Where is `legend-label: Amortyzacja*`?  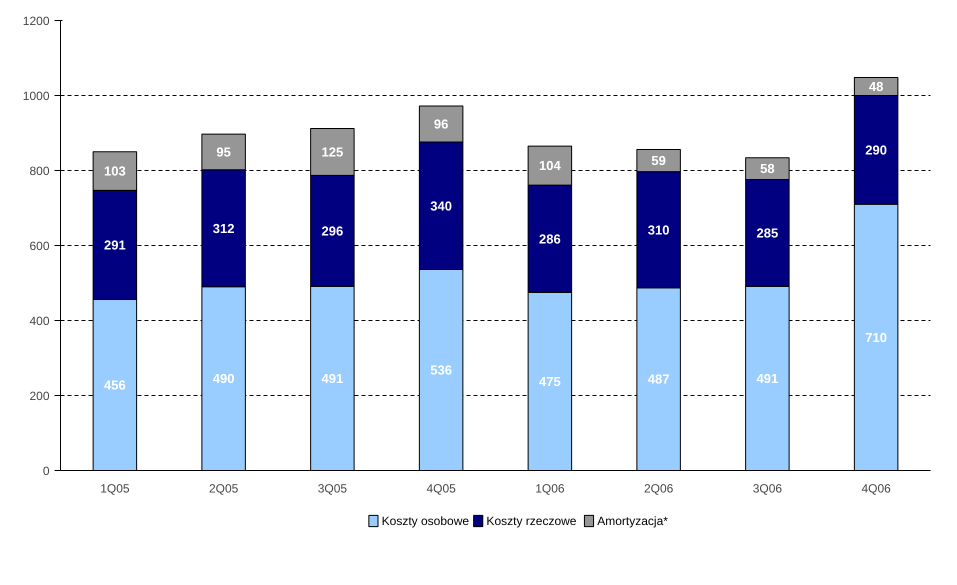 legend-label: Amortyzacja* is located at coordinates (632, 521).